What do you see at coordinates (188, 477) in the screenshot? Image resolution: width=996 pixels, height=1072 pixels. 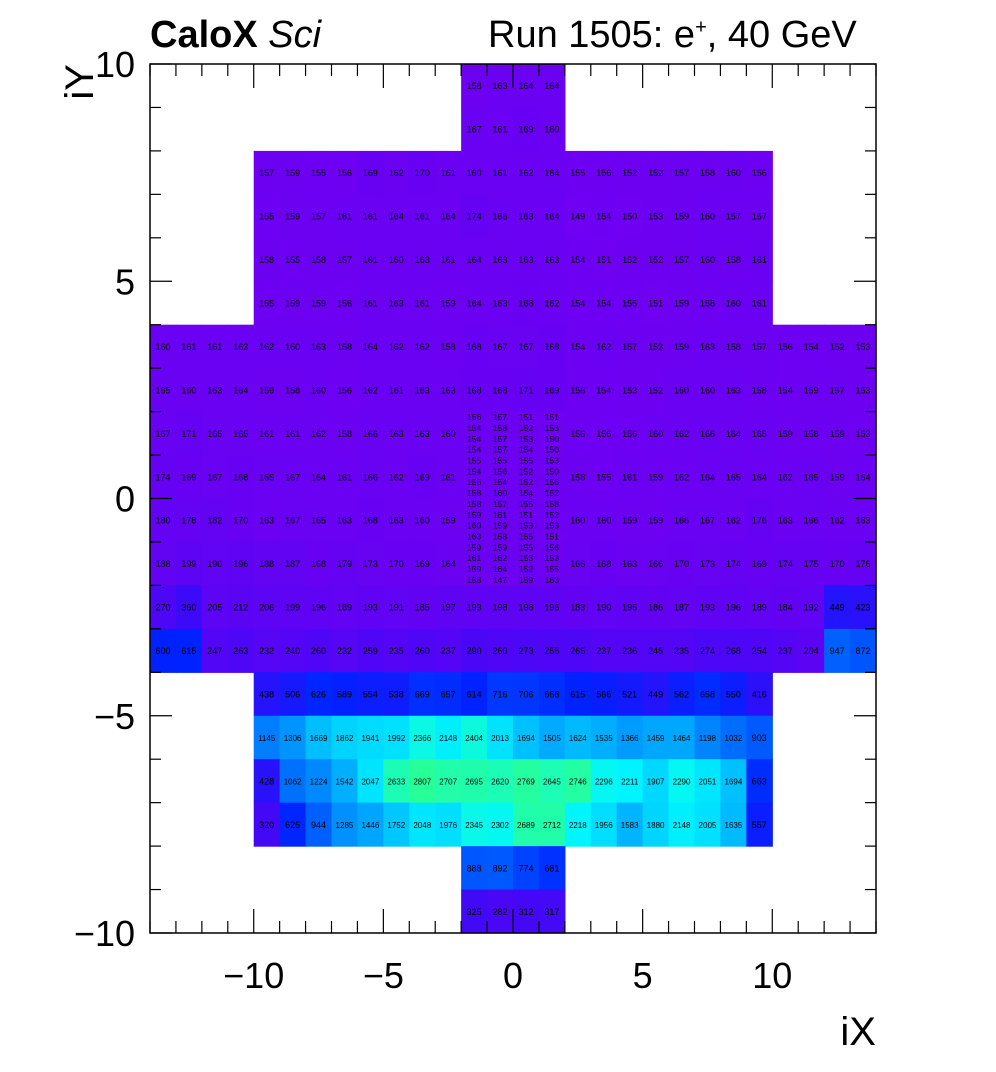 I see `cell-value-label: 169` at bounding box center [188, 477].